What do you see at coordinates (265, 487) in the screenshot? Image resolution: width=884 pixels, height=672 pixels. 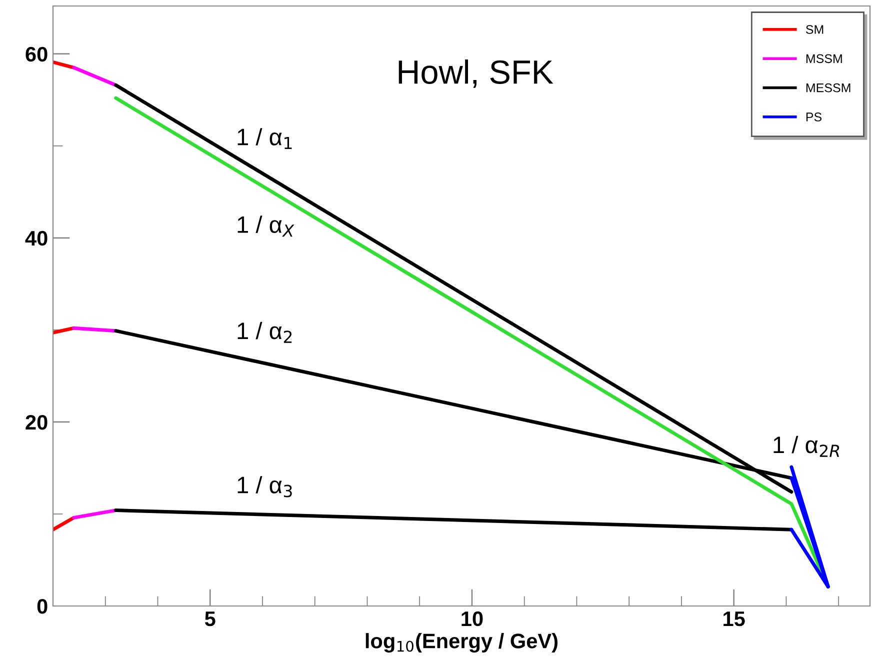 I see `annotation: 1 / α$_{3}$` at bounding box center [265, 487].